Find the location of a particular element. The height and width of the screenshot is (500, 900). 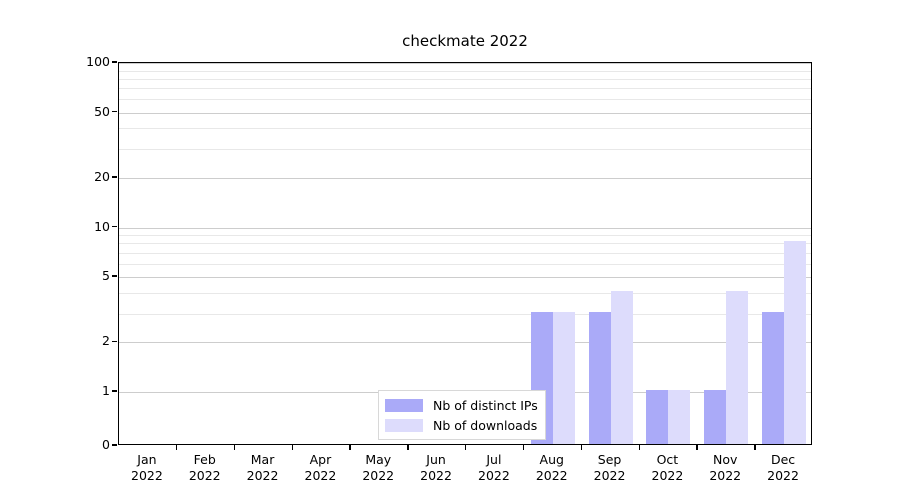

x-tick-label: Jan 2022 is located at coordinates (147, 468).